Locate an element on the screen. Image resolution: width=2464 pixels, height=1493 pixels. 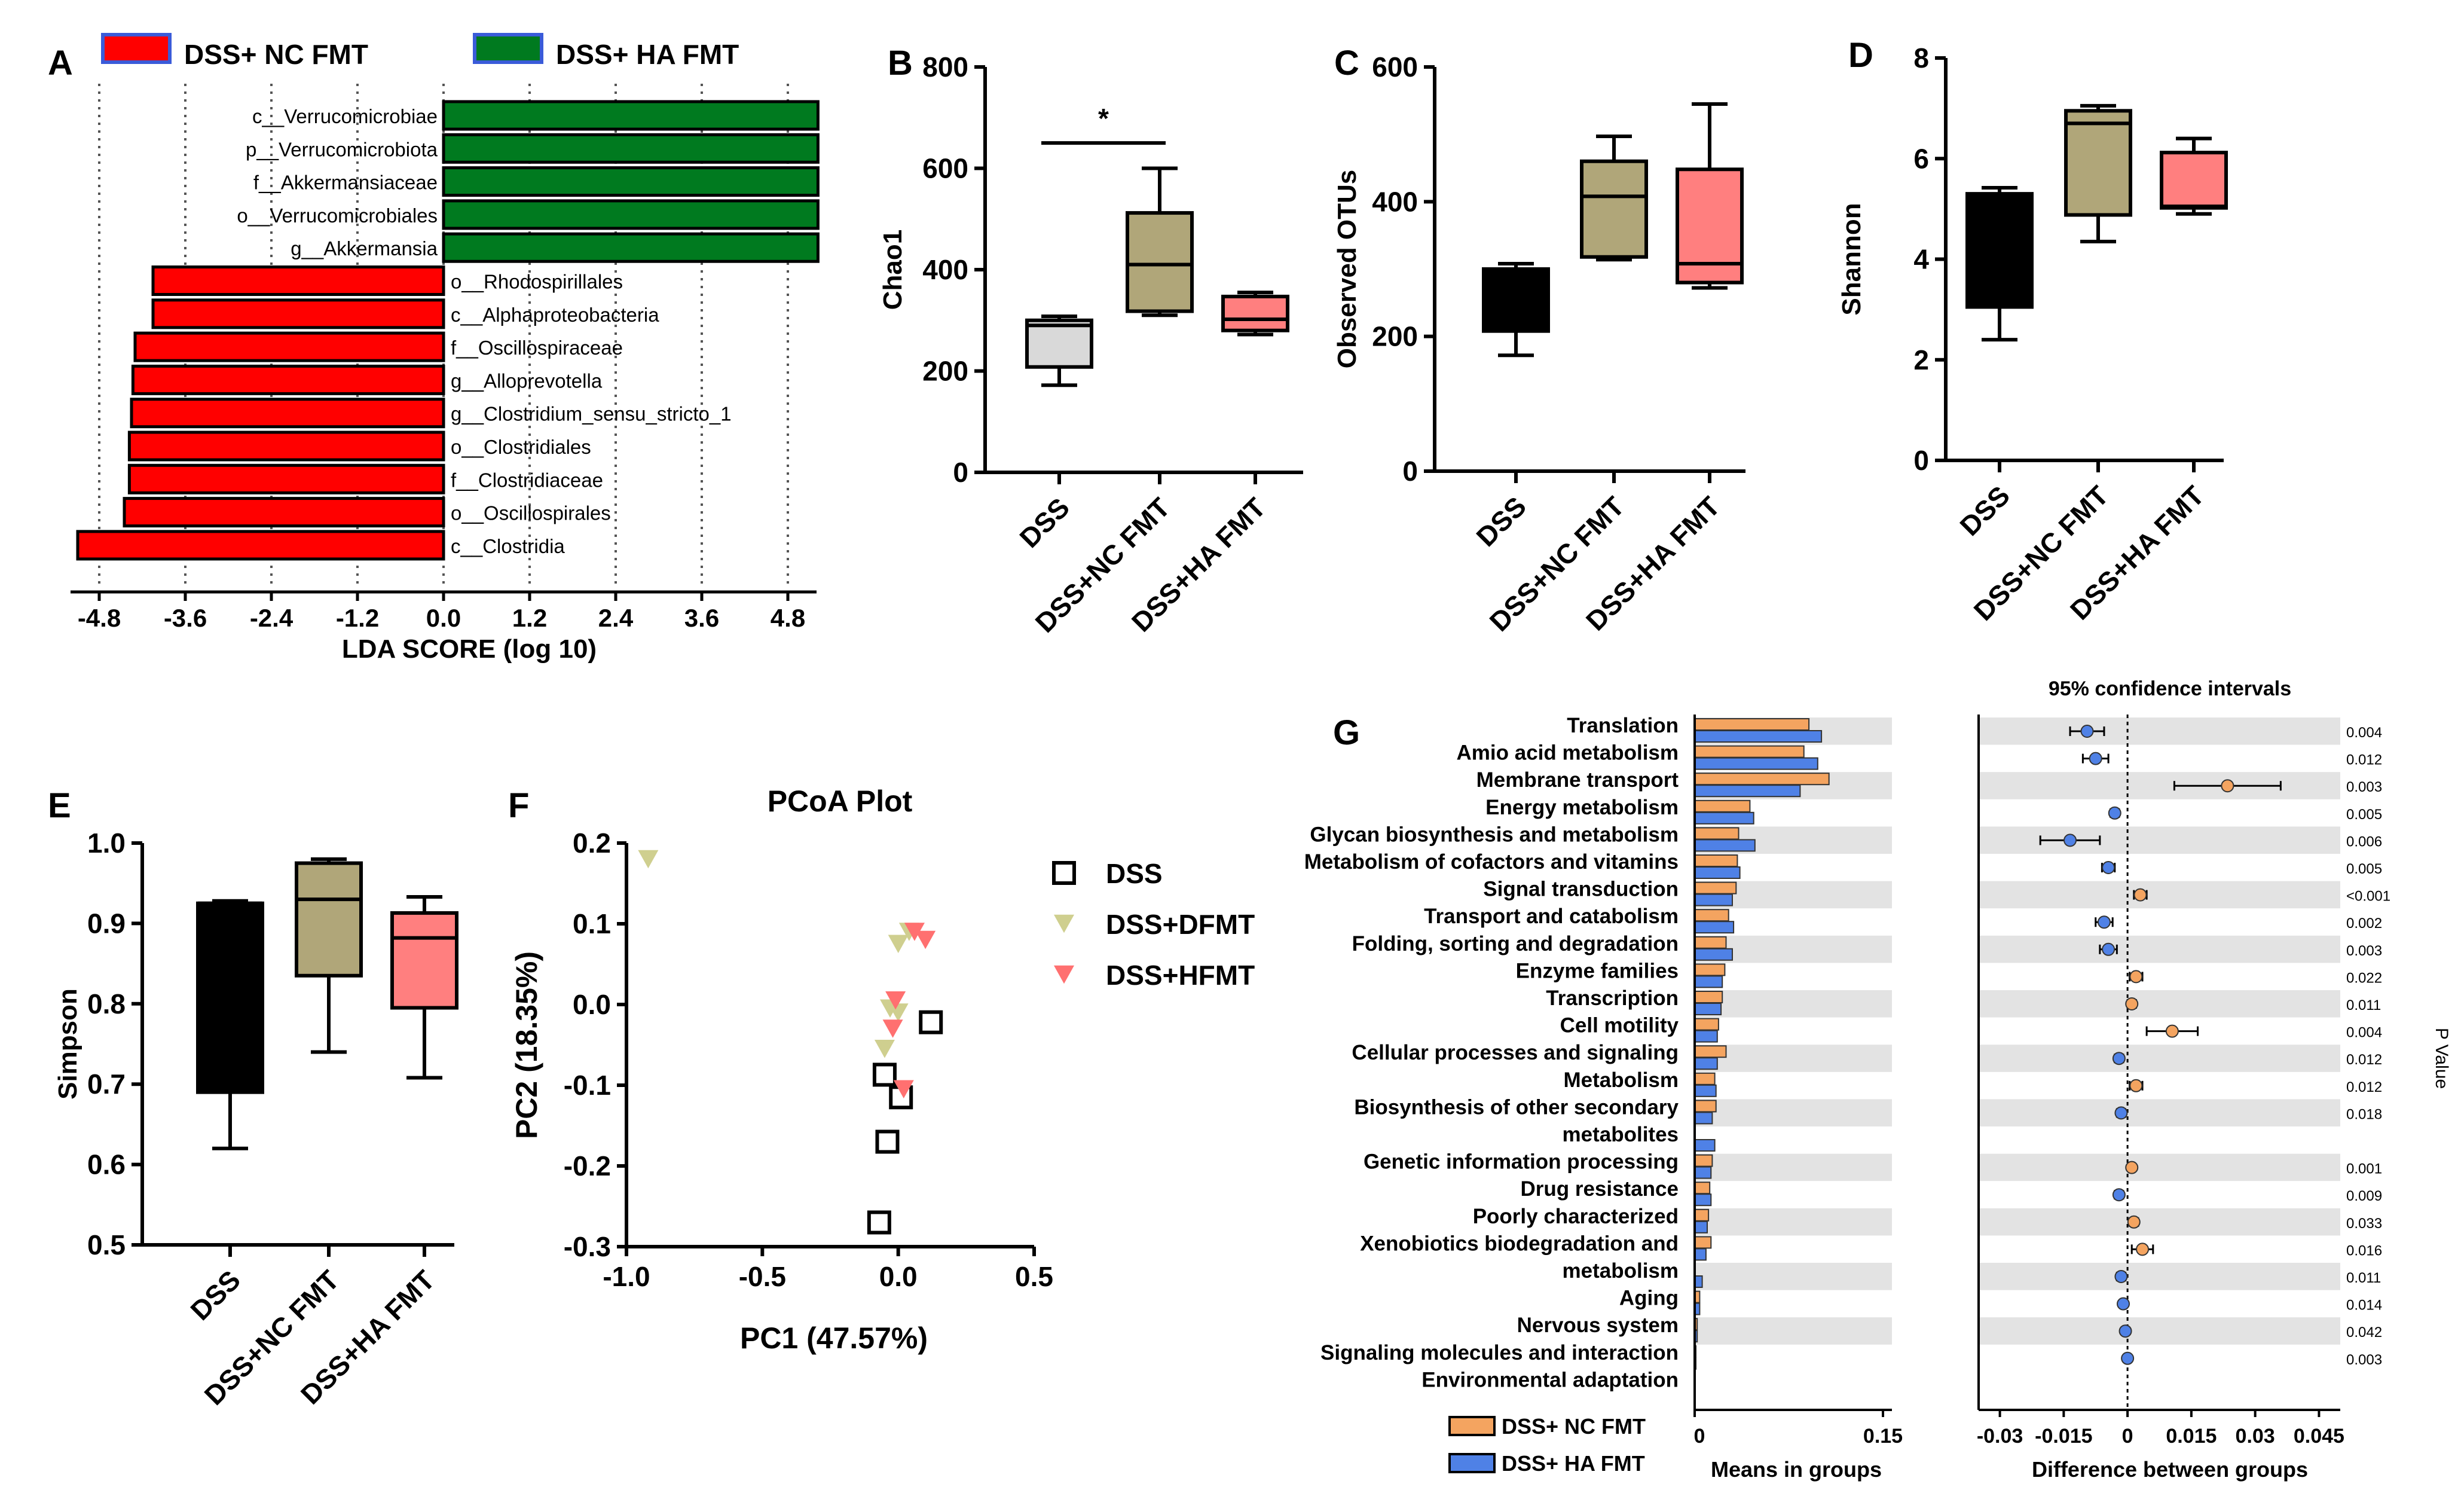
y-axis-title: Shannon is located at coordinates (1852, 259).